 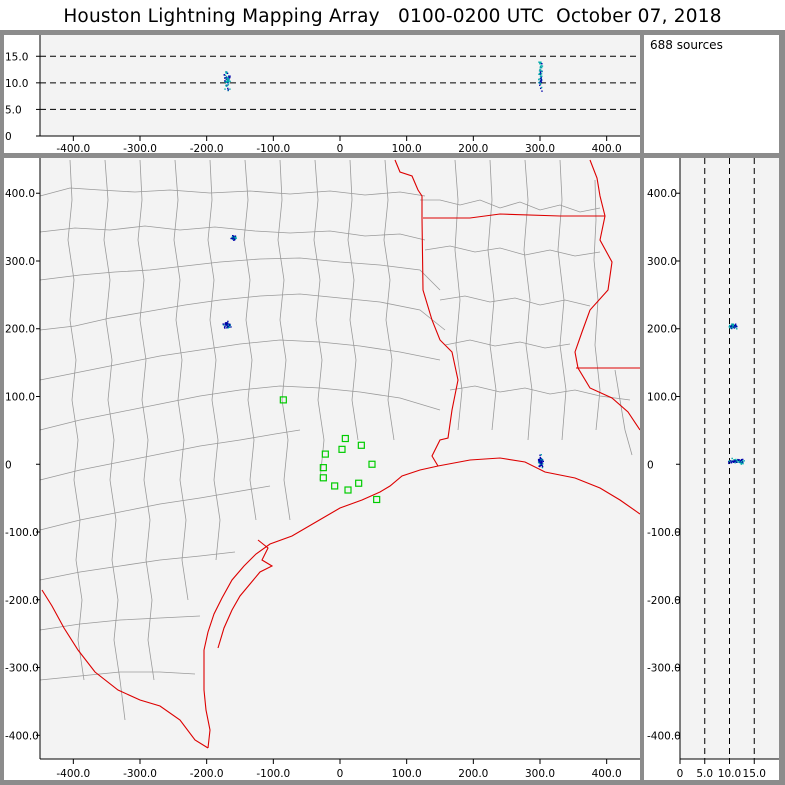 I want to click on y-tick-label: 0, so click(x=8, y=465).